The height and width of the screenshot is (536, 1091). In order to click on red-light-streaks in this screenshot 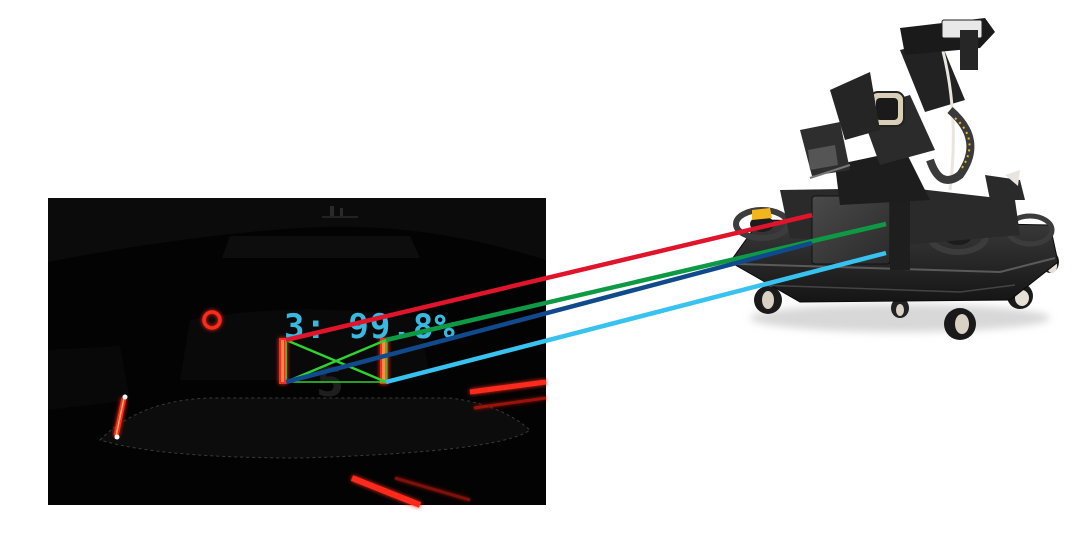, I will do `click(448, 443)`.